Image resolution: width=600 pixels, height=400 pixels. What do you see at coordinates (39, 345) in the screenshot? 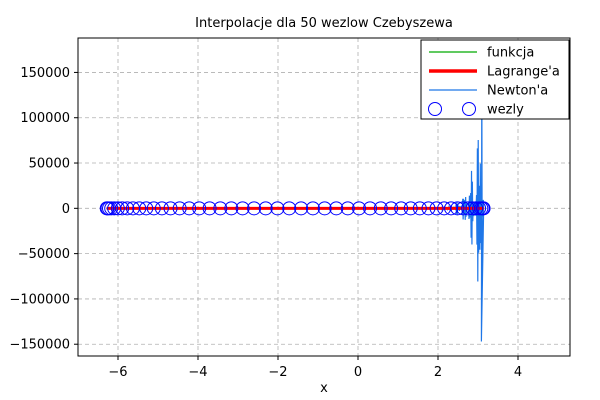
I see `y-tick-label: −150000` at bounding box center [39, 345].